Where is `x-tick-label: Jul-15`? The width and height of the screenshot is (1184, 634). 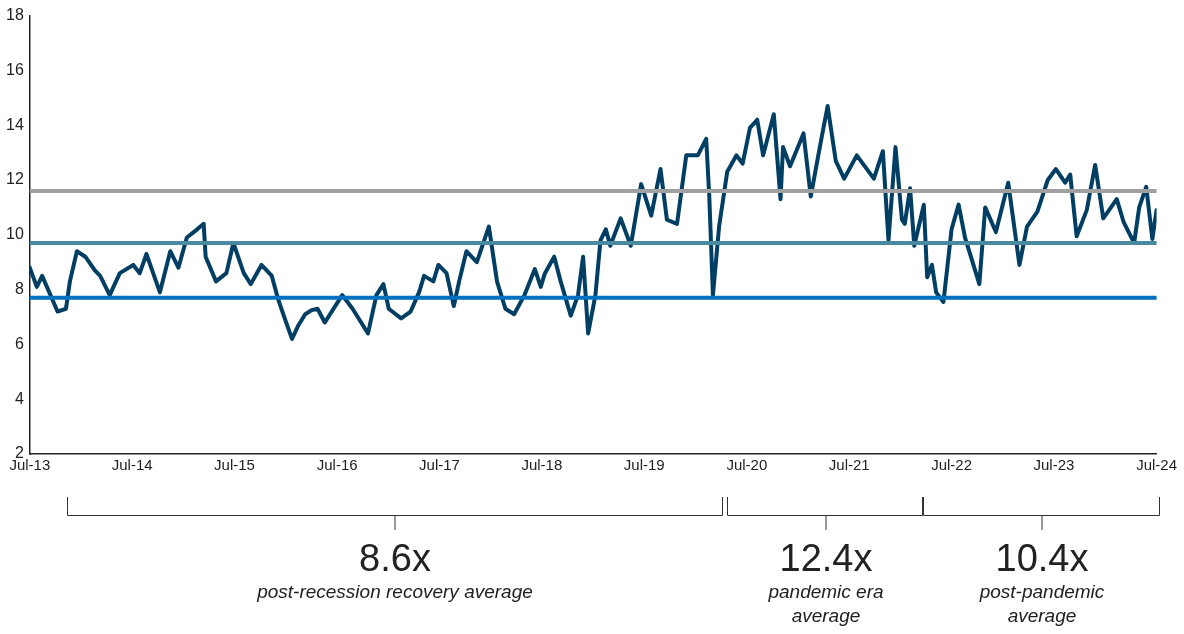
x-tick-label: Jul-15 is located at coordinates (234, 465).